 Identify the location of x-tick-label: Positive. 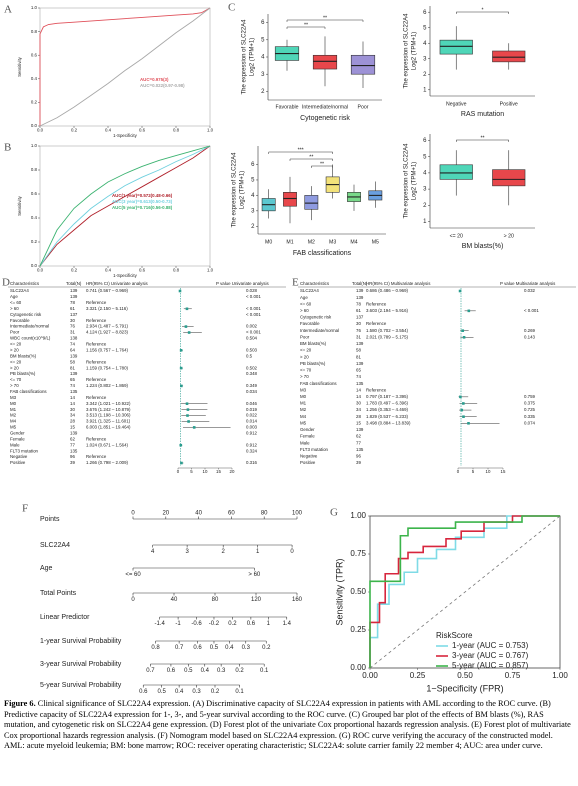
(509, 104).